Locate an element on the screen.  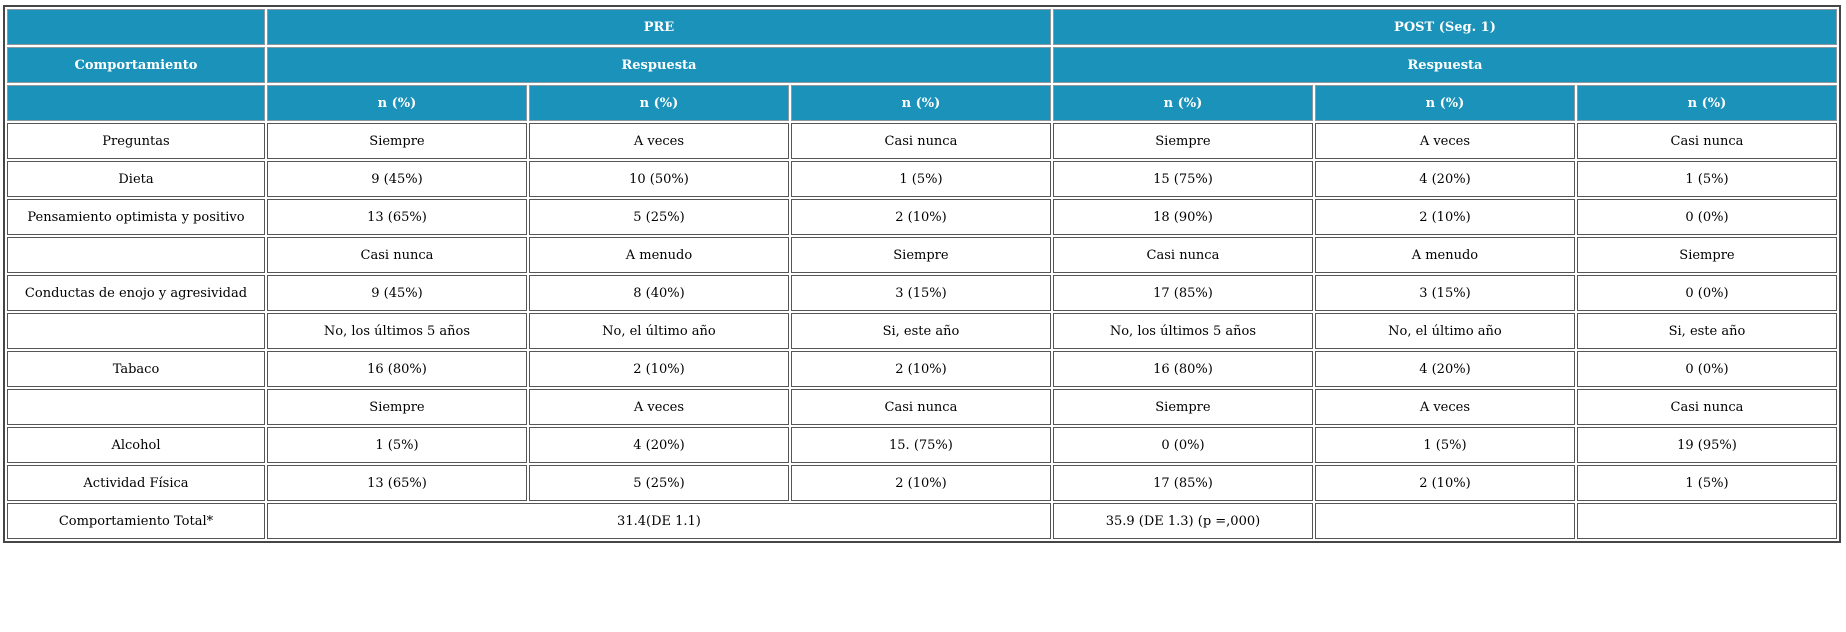
row-label: Preguntas is located at coordinates (136, 141).